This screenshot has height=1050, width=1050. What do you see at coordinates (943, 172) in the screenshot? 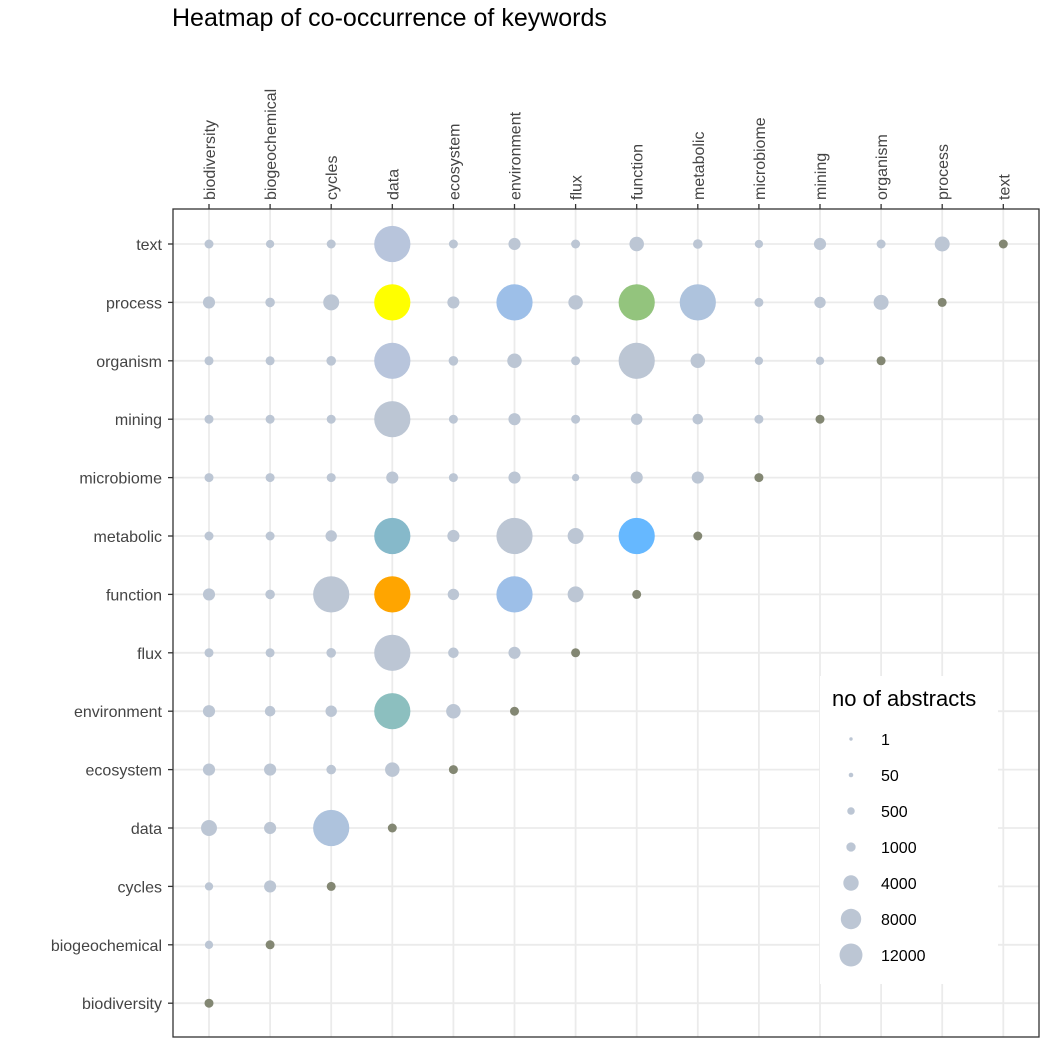
I see `x-tick-label: process` at bounding box center [943, 172].